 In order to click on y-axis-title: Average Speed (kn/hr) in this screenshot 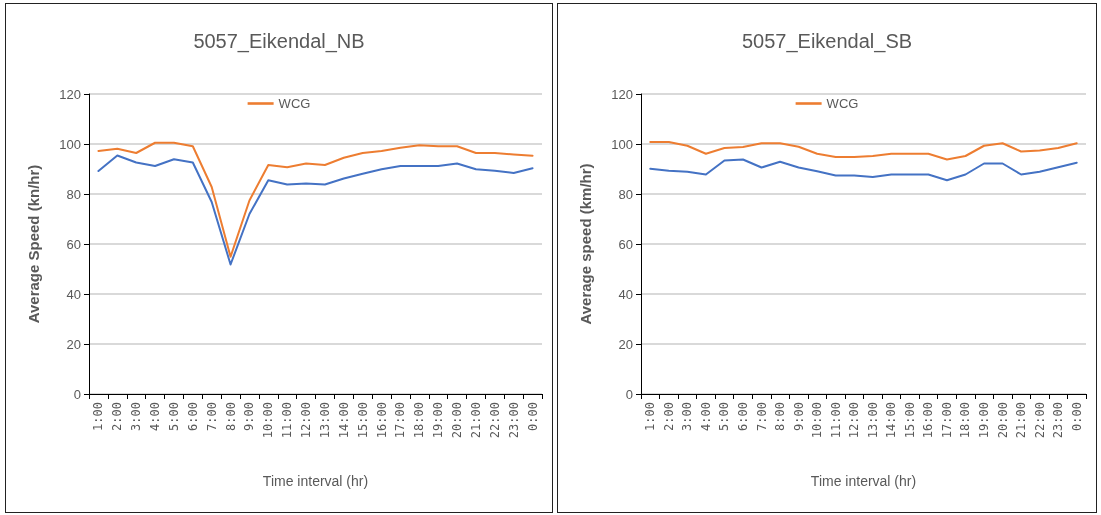, I will do `click(33, 244)`.